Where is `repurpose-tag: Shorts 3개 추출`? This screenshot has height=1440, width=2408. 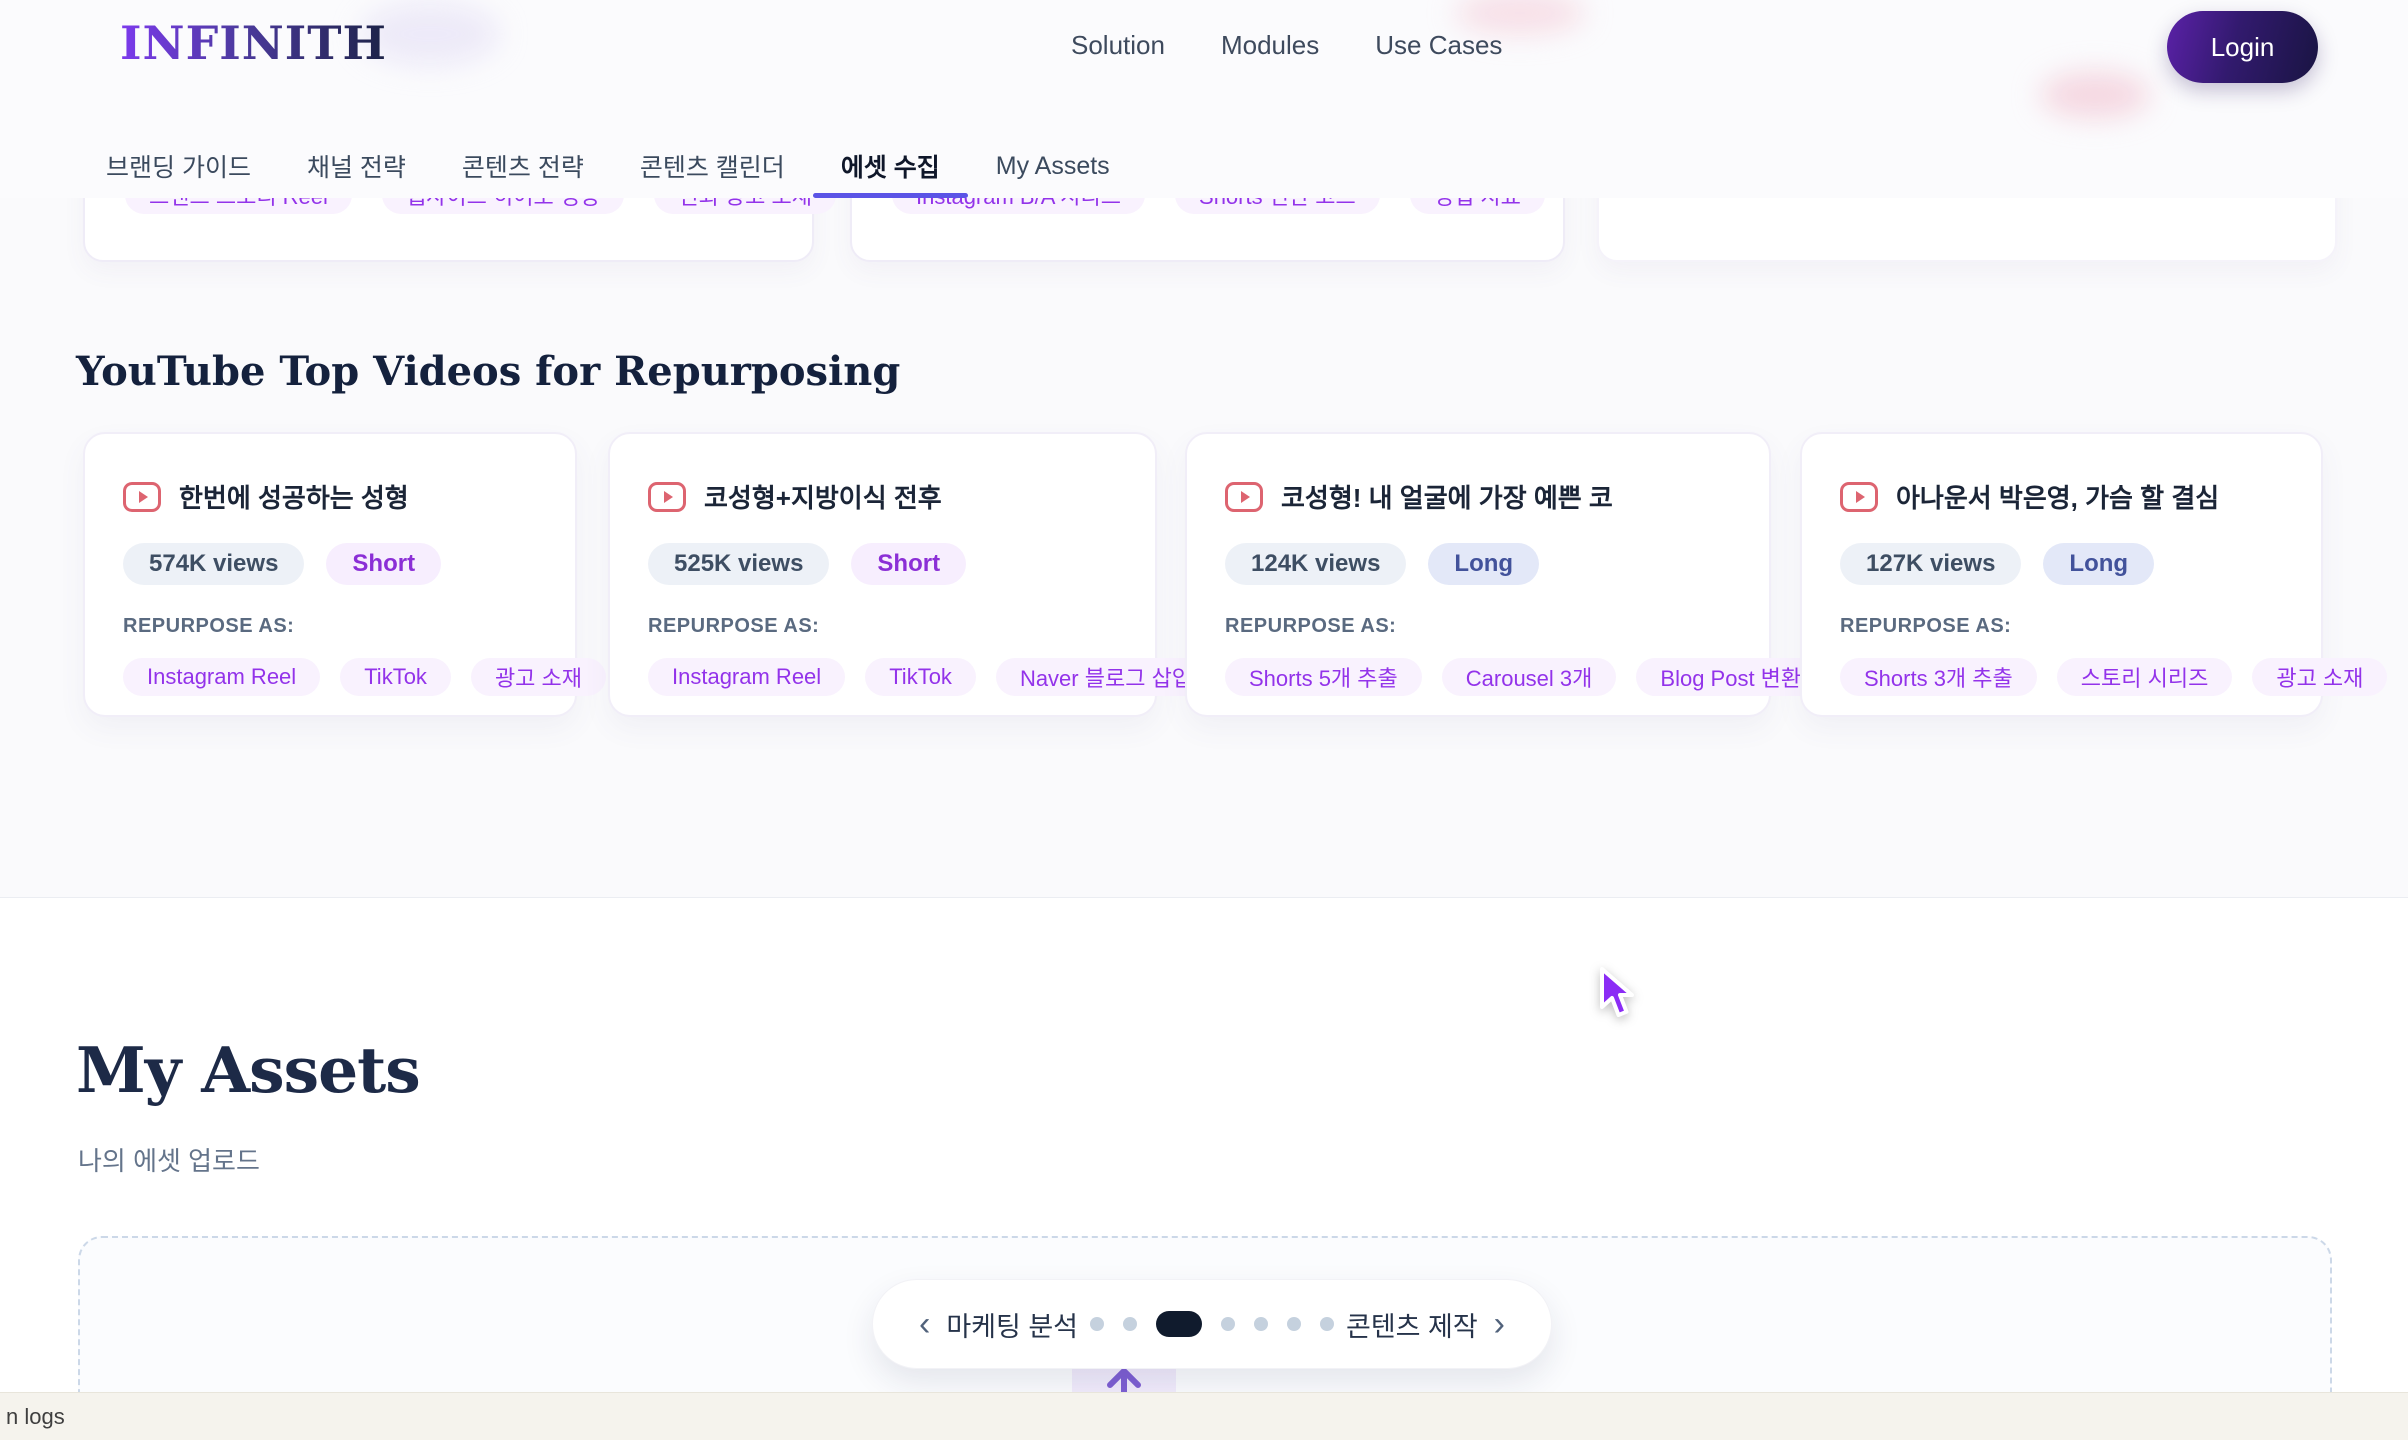
repurpose-tag: Shorts 3개 추출 is located at coordinates (1938, 677).